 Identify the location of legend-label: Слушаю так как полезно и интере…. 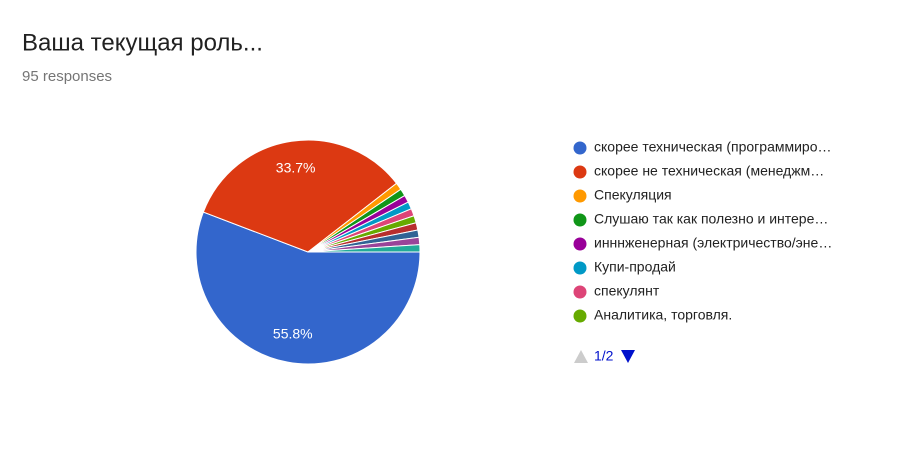
(711, 219).